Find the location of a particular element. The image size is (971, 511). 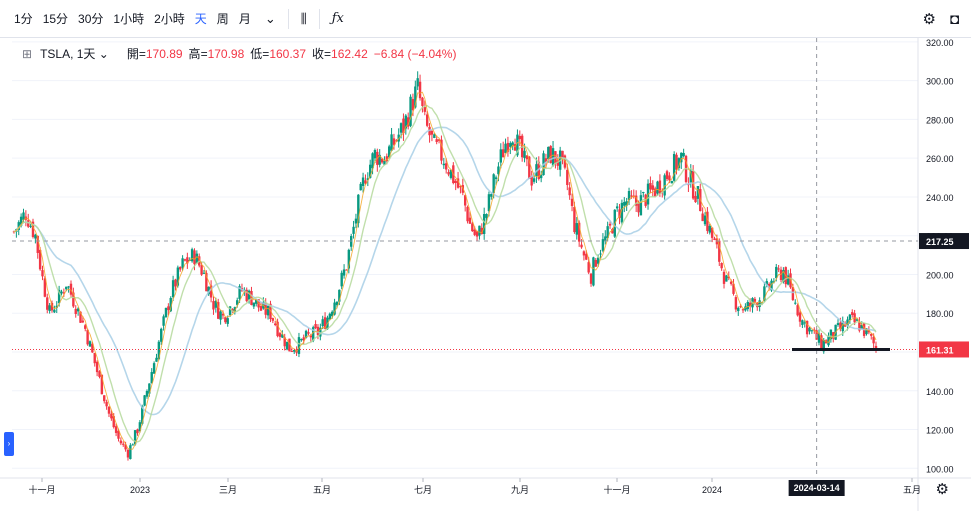

candles-icon: ⫼ is located at coordinates (303, 18).